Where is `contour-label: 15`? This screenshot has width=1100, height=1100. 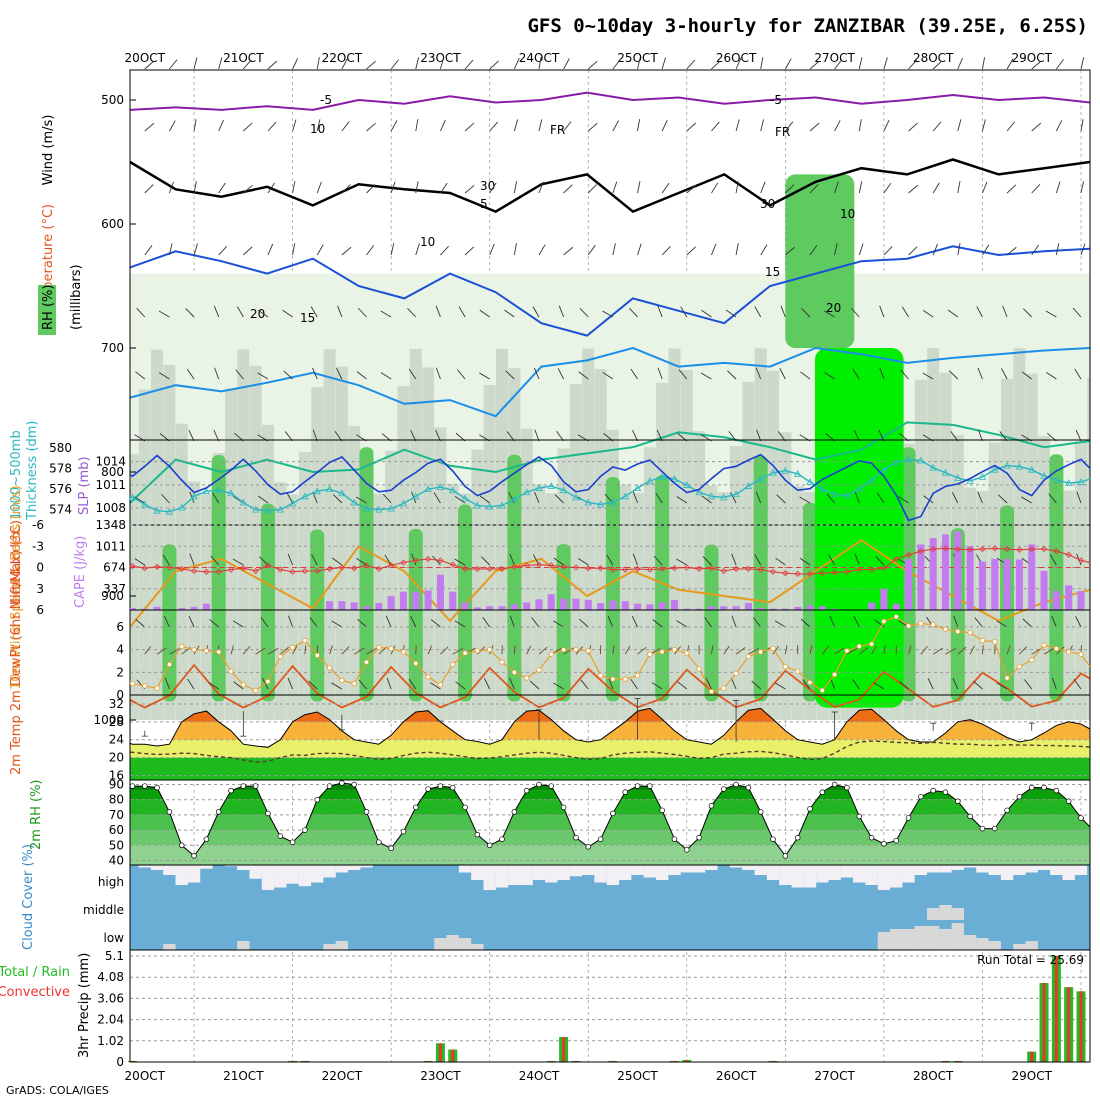 contour-label: 15 is located at coordinates (307, 318).